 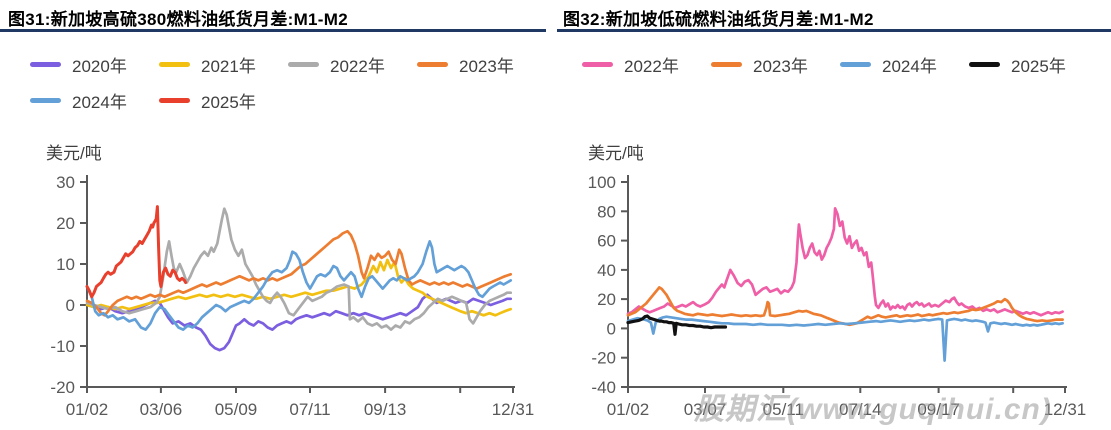 I want to click on x-tick-label: 03/07, so click(x=705, y=409).